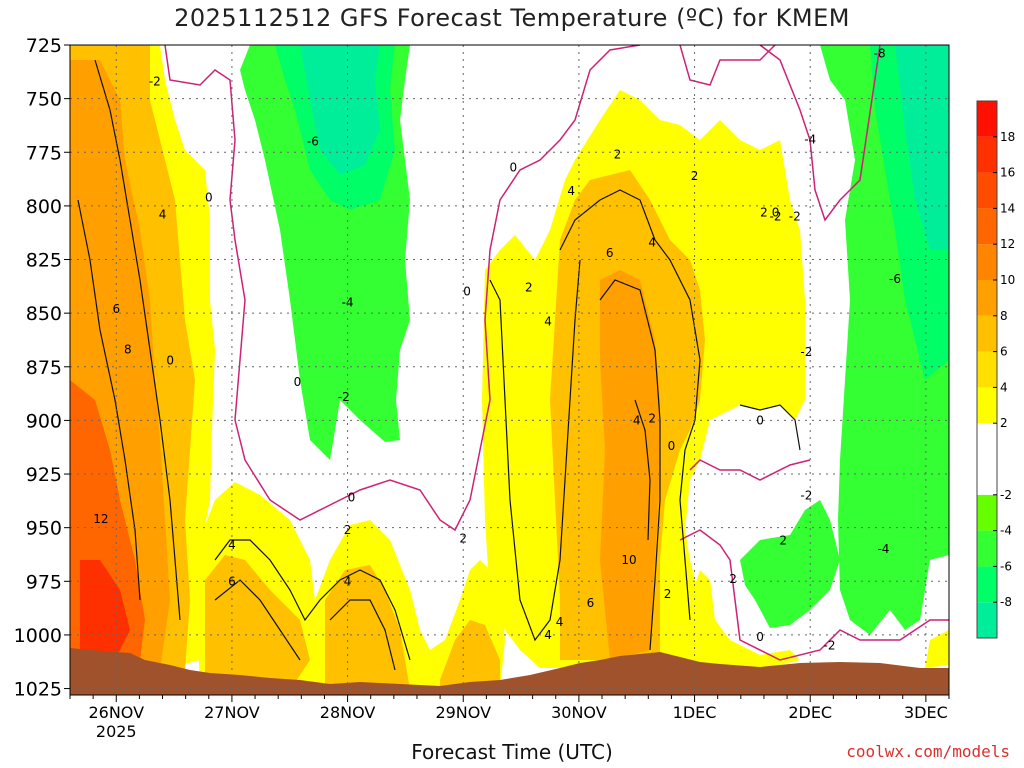 The height and width of the screenshot is (768, 1024). Describe the element at coordinates (44, 314) in the screenshot. I see `y-tick-label: 850` at that location.